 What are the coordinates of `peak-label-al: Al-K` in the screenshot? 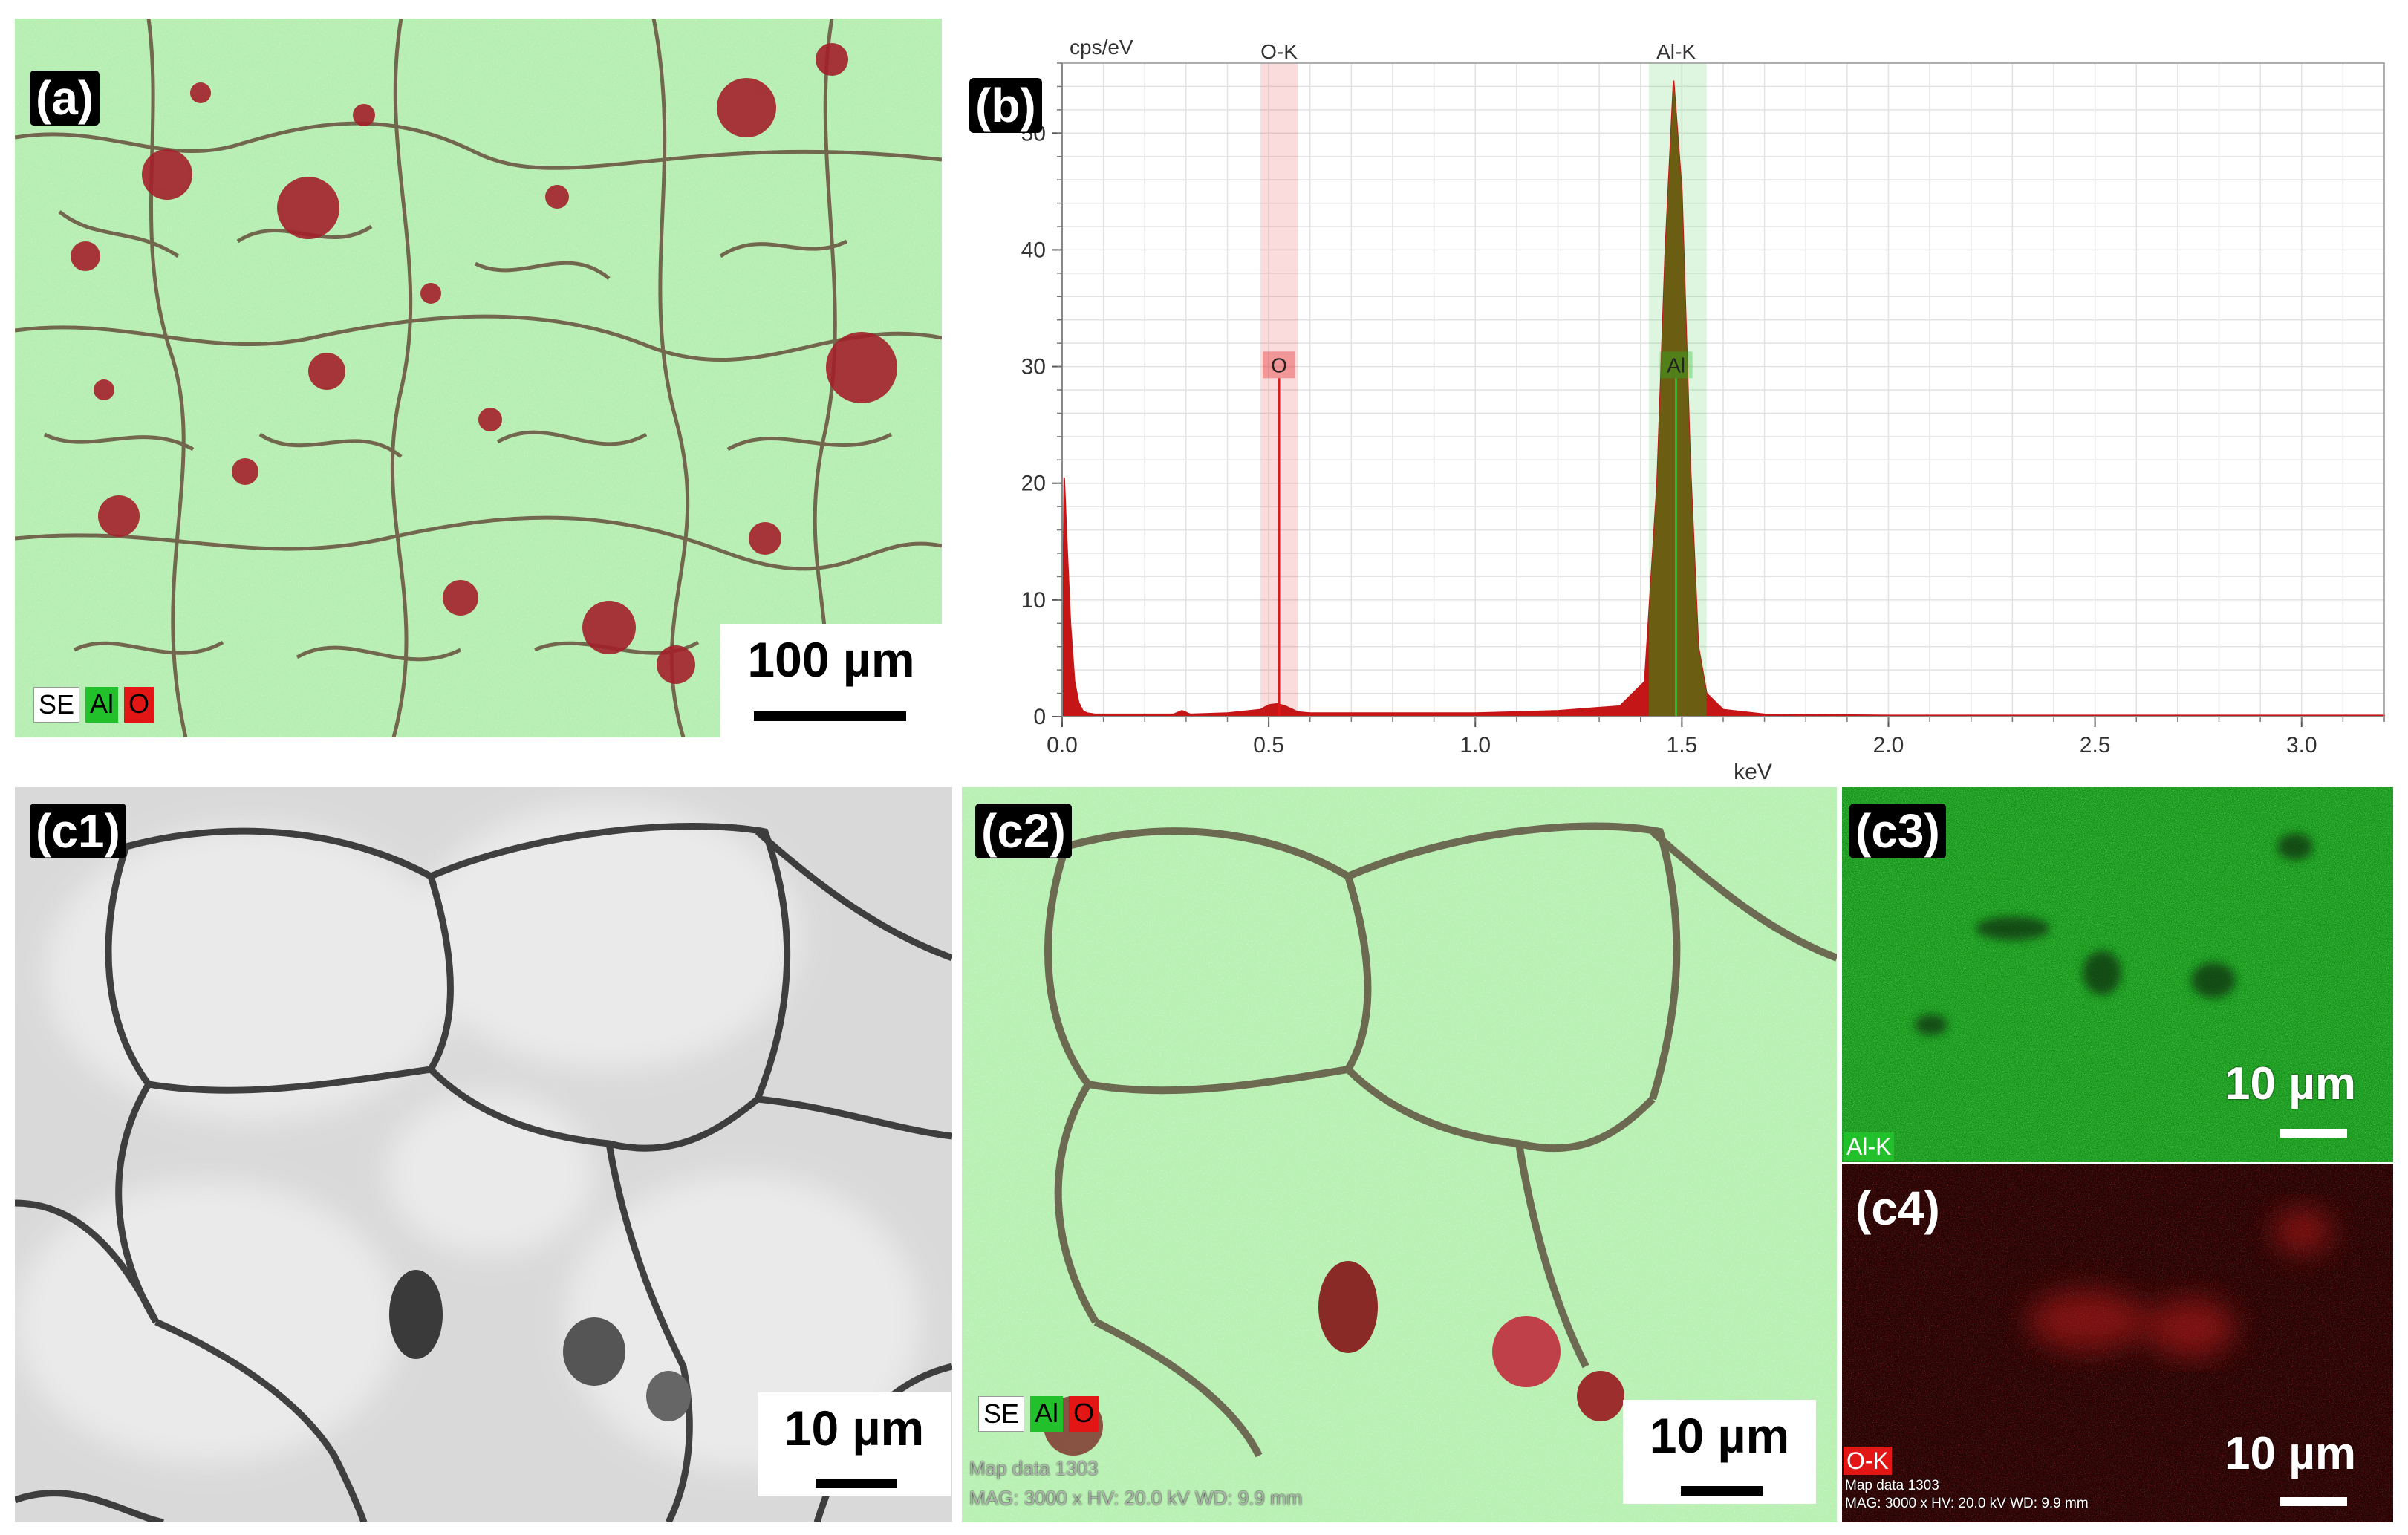 It's located at (1676, 51).